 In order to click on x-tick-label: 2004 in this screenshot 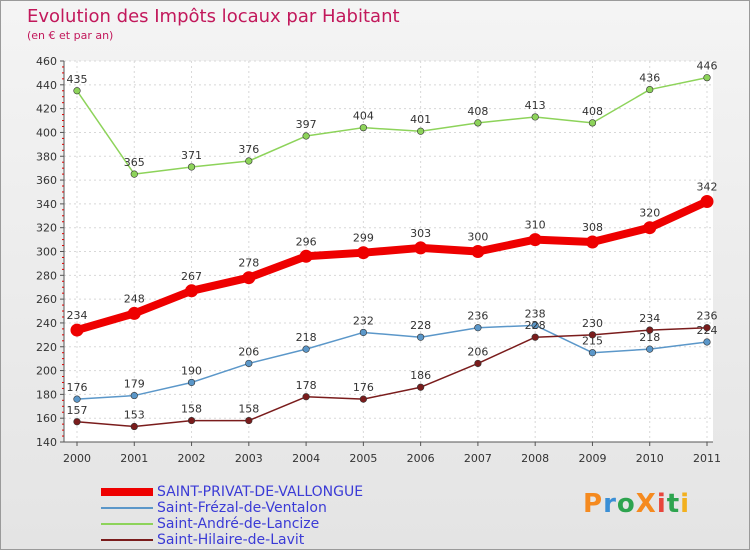, I will do `click(306, 458)`.